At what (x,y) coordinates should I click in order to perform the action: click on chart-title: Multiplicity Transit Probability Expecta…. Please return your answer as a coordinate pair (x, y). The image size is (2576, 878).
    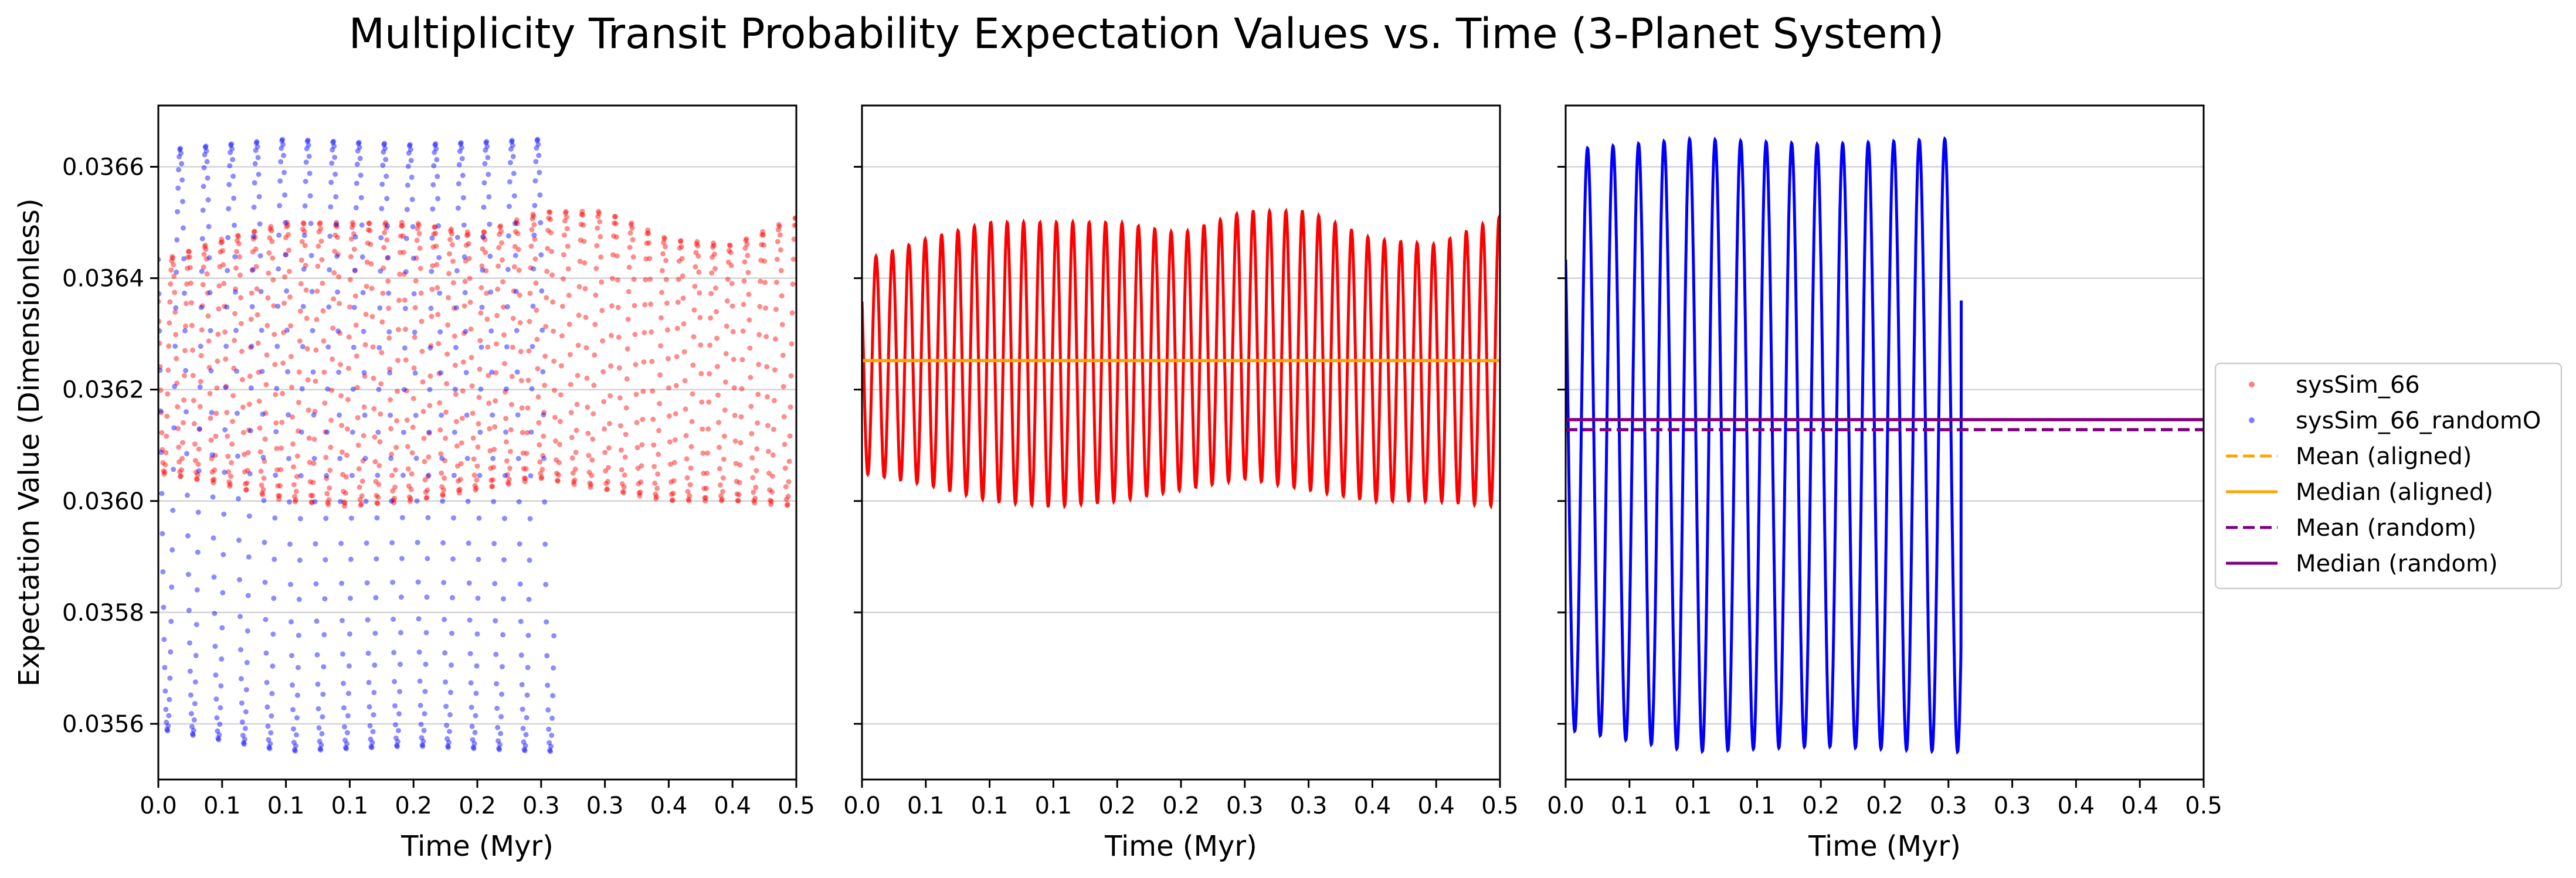
    Looking at the image, I should click on (1146, 33).